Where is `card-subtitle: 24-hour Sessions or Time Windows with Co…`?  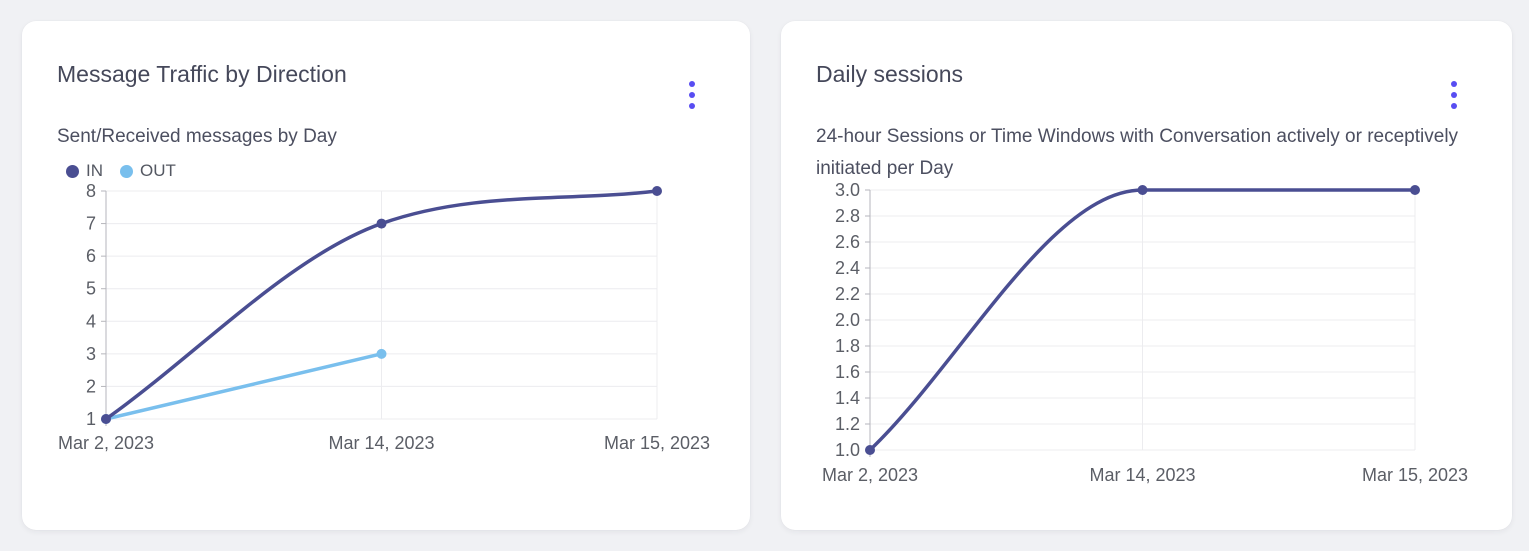 card-subtitle: 24-hour Sessions or Time Windows with Co… is located at coordinates (1137, 152).